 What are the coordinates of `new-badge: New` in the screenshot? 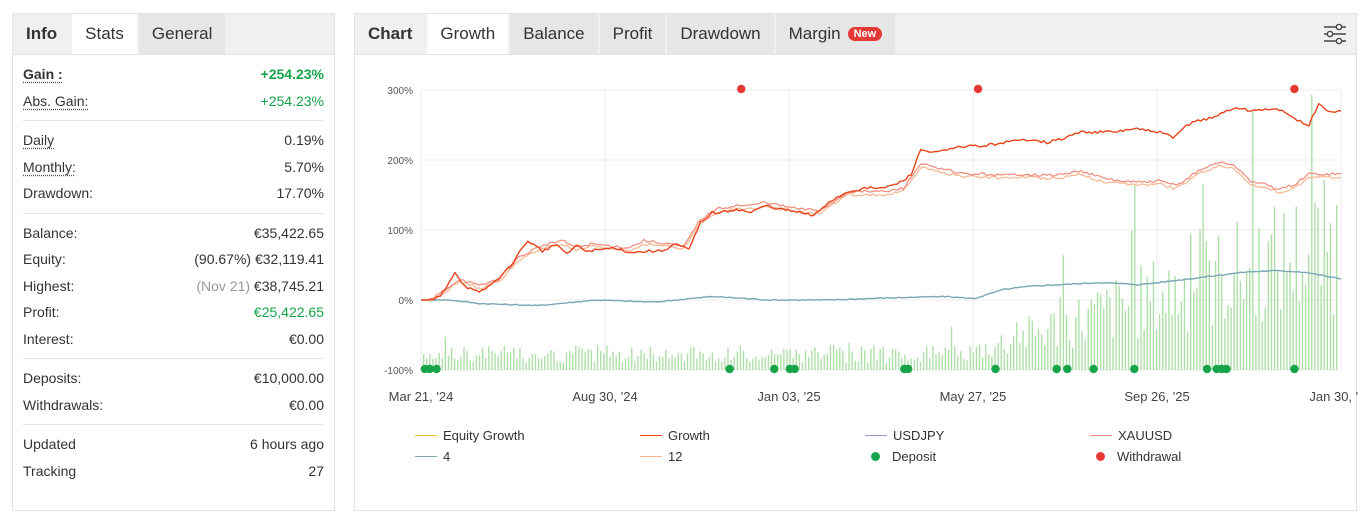 It's located at (865, 34).